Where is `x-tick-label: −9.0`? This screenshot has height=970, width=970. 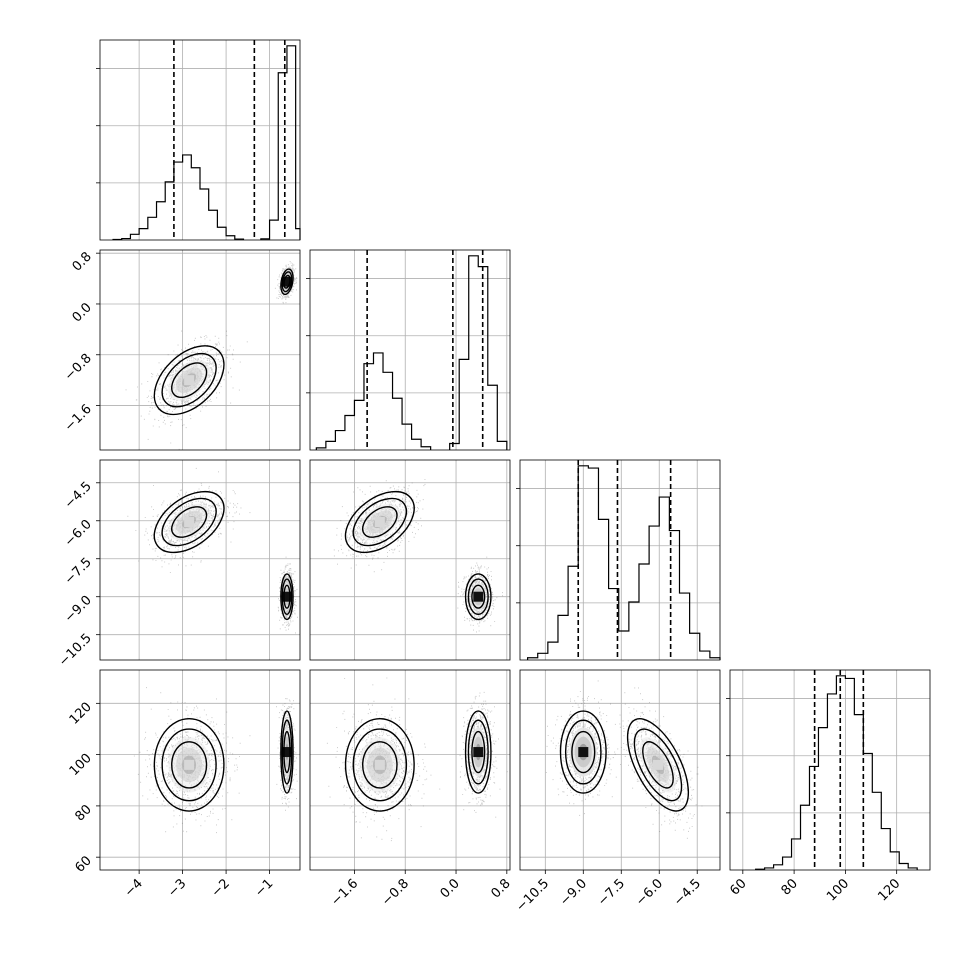 x-tick-label: −9.0 is located at coordinates (573, 892).